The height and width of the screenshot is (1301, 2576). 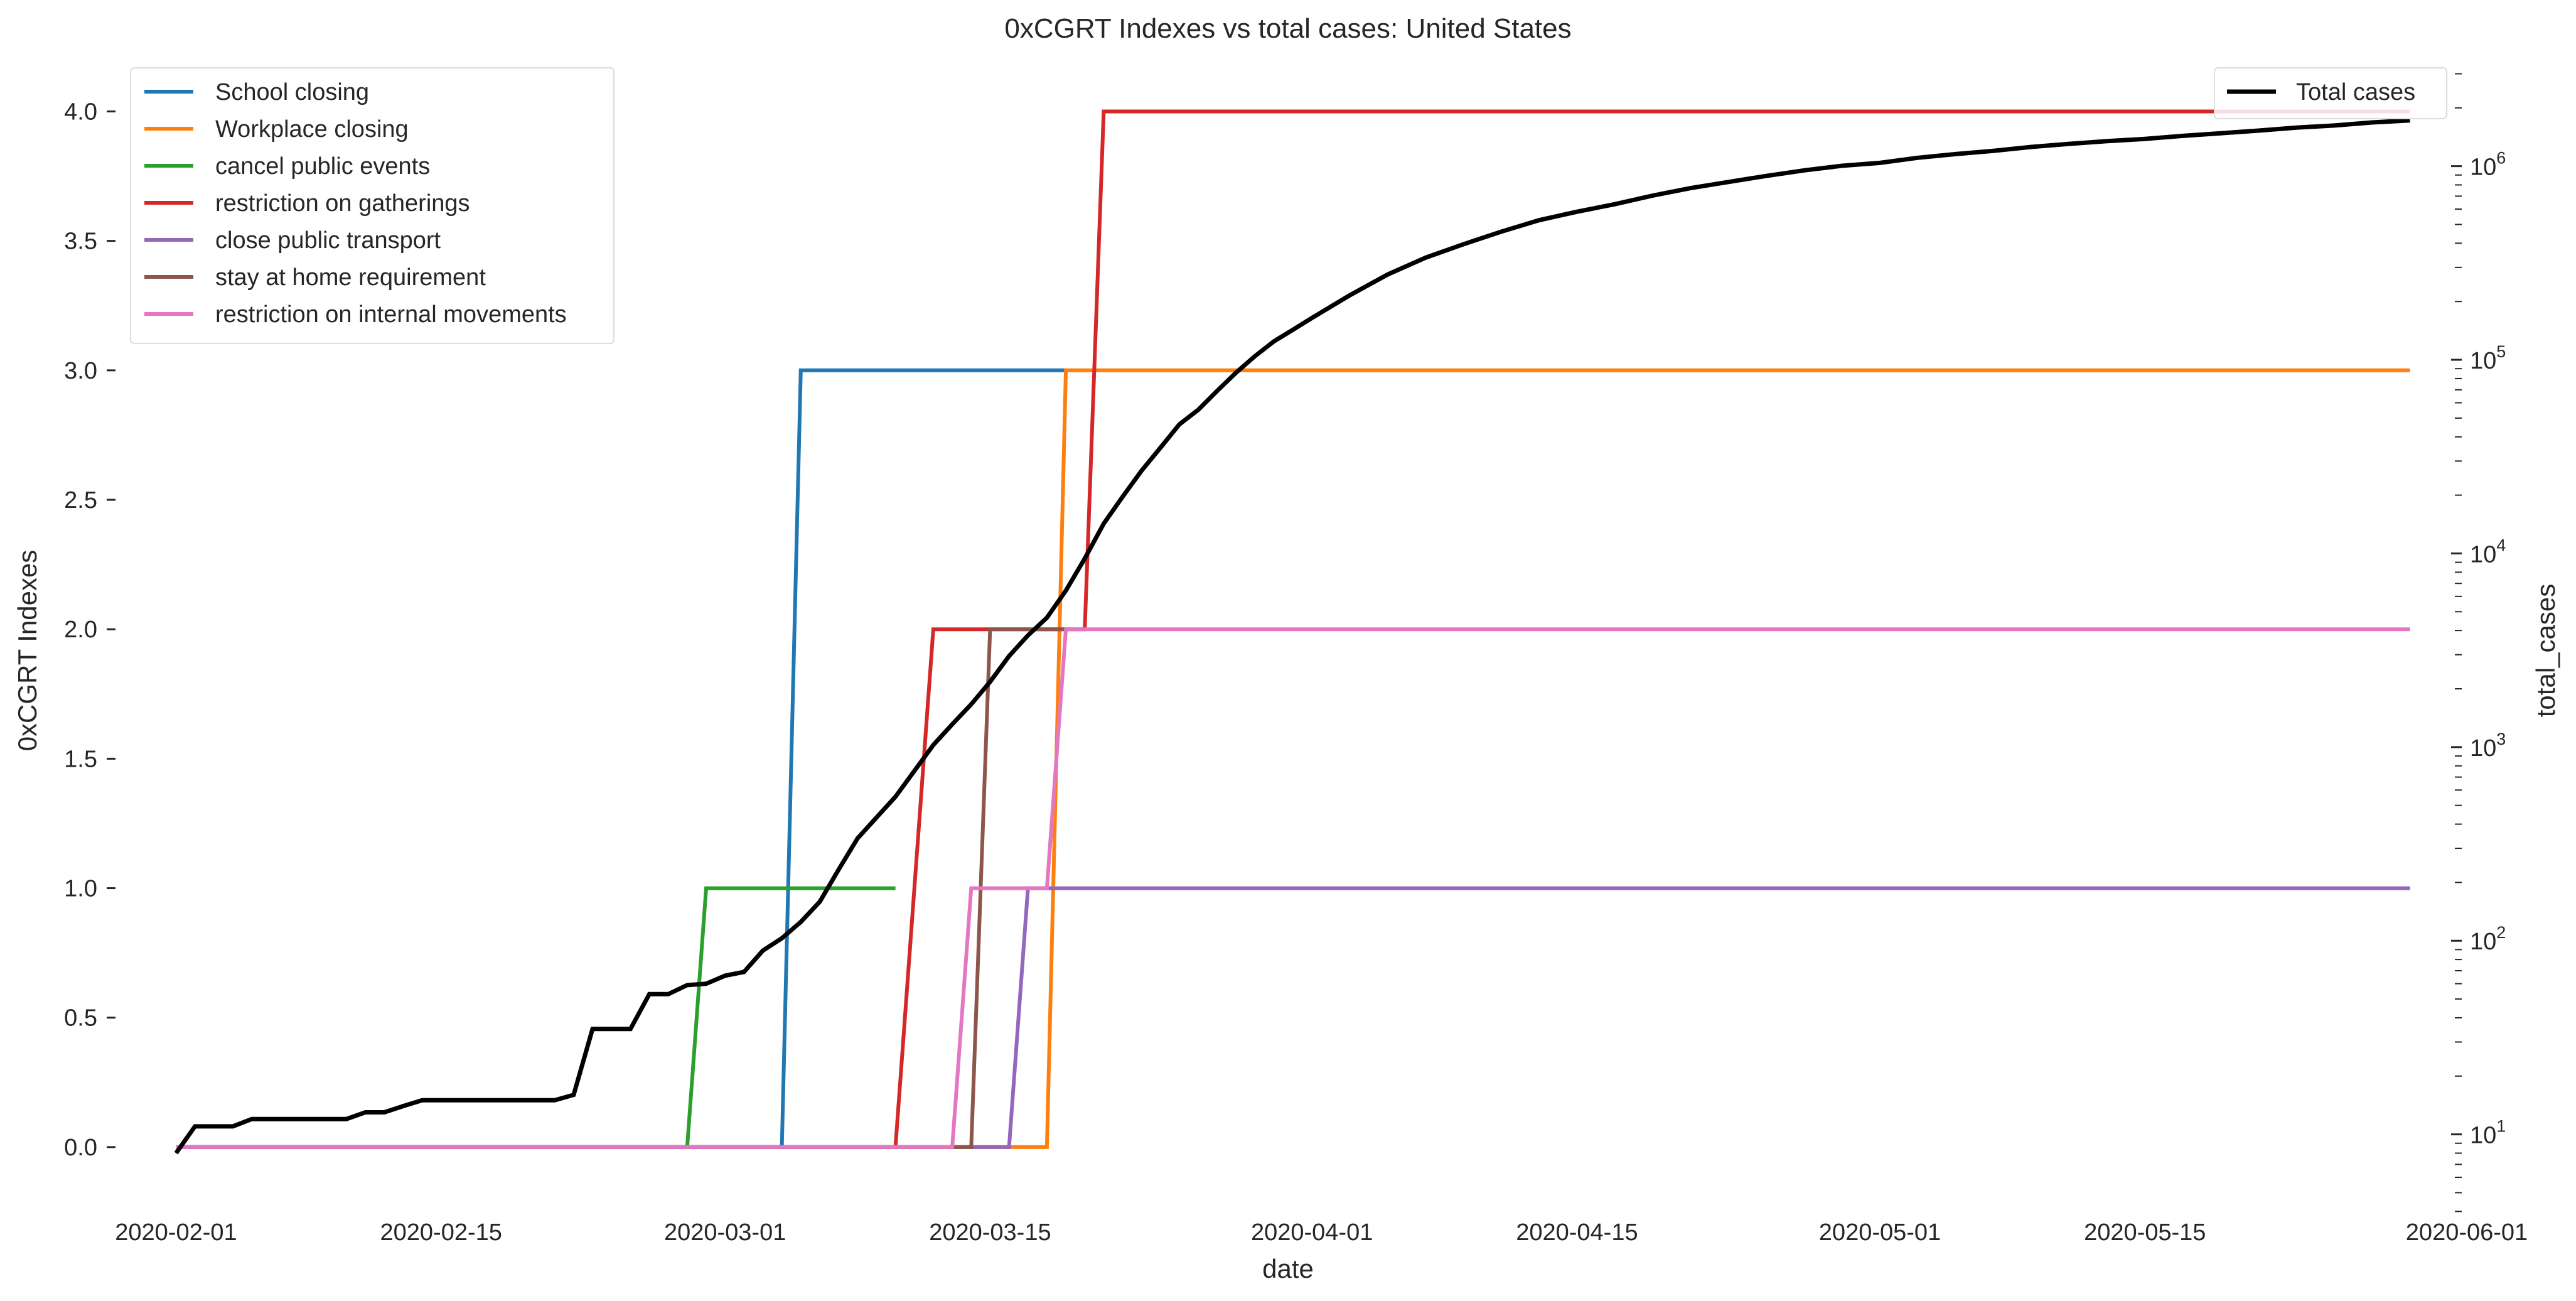 What do you see at coordinates (350, 277) in the screenshot?
I see `legend-label: stay at home requirement` at bounding box center [350, 277].